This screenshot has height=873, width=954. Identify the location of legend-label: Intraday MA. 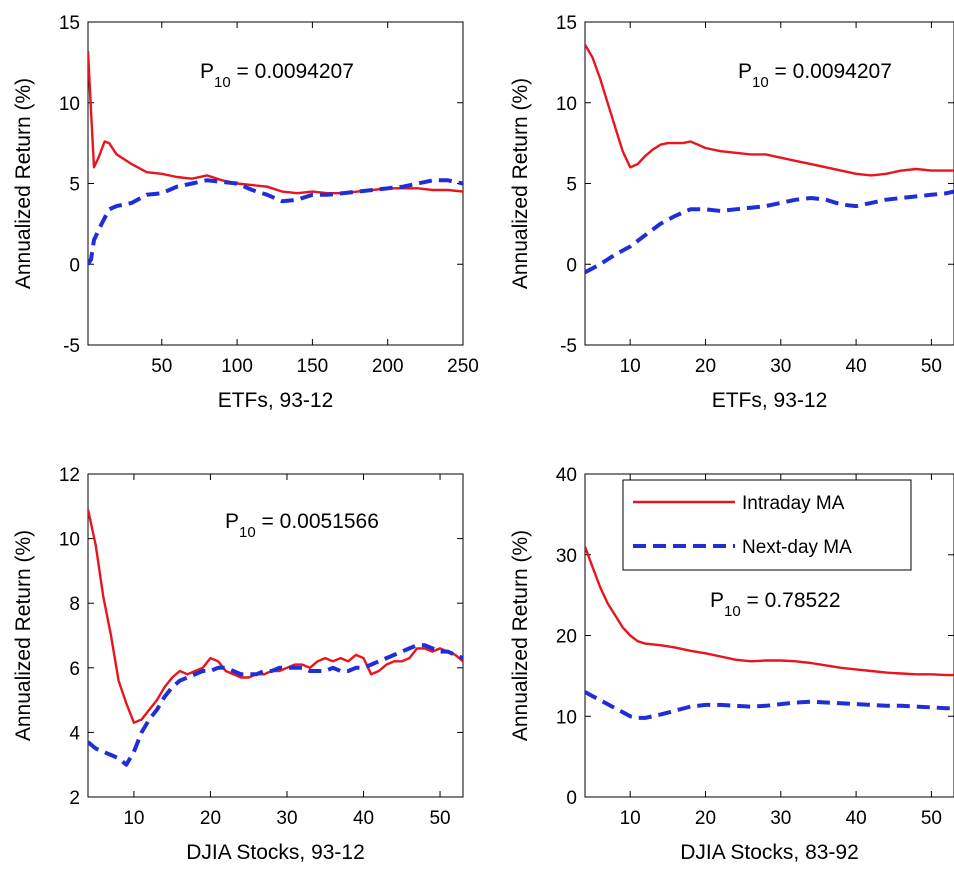
(793, 503).